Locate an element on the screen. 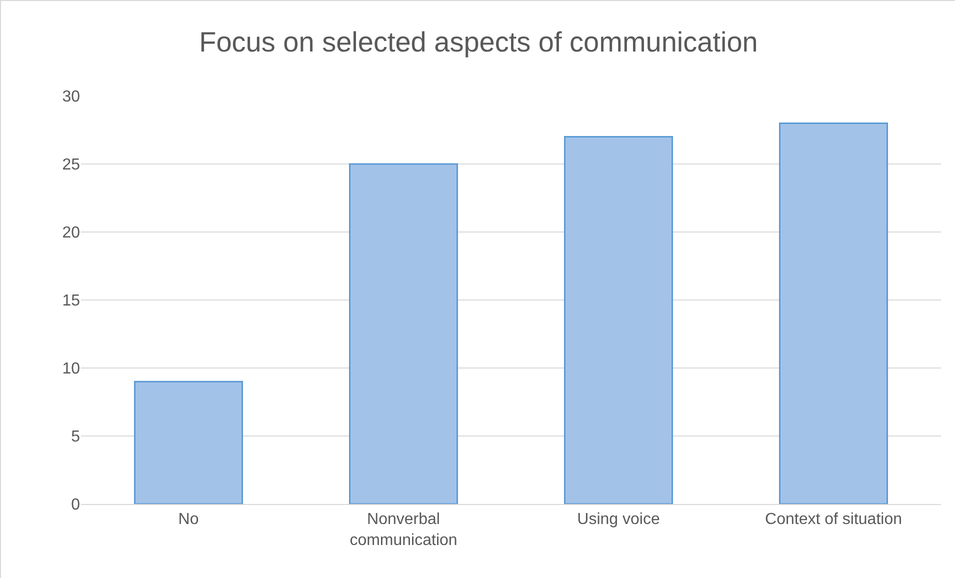  y-tick-label: 5 is located at coordinates (75, 437).